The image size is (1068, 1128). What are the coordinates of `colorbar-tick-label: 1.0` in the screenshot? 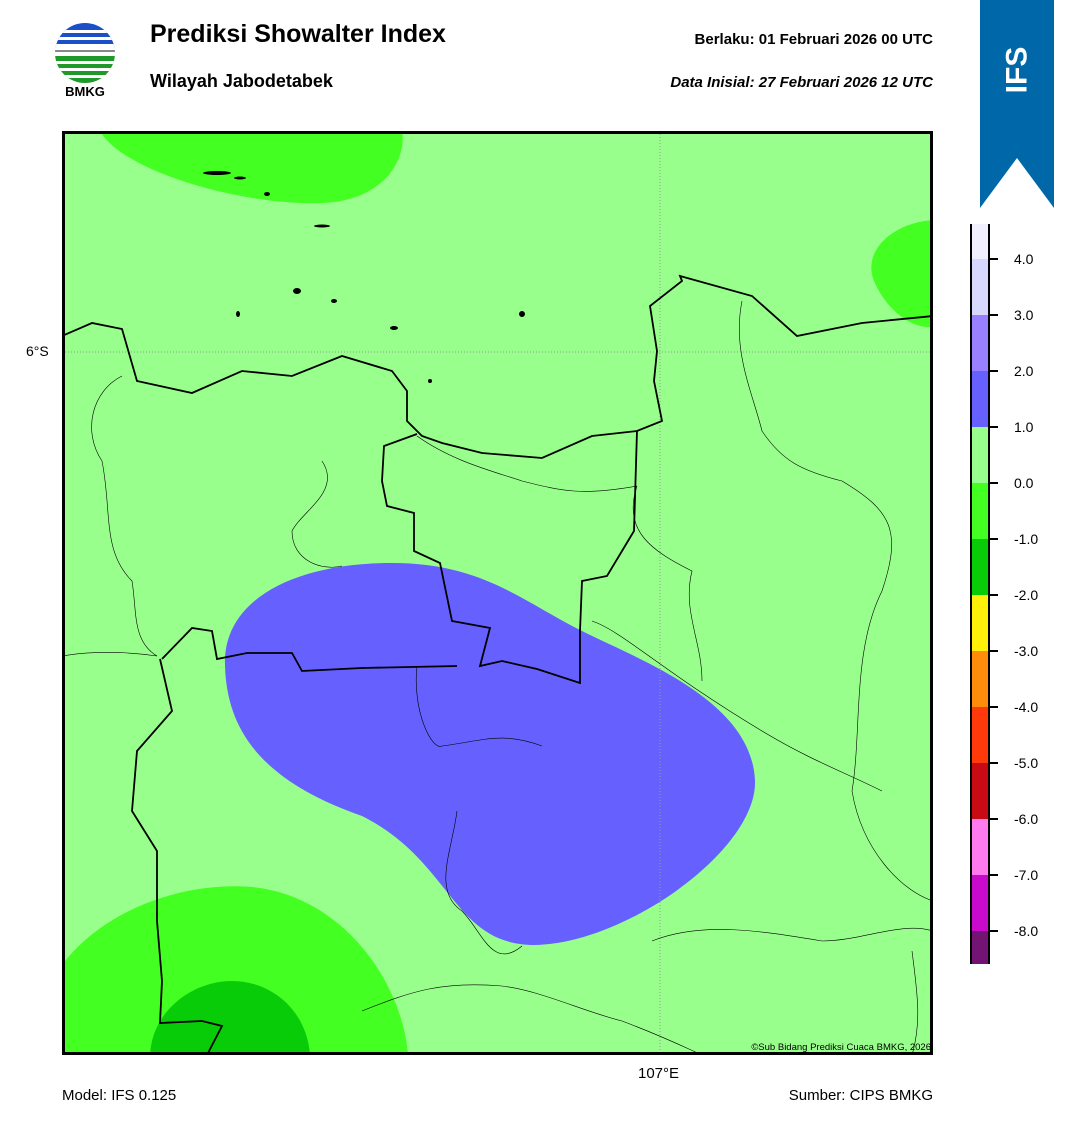 It's located at (1024, 427).